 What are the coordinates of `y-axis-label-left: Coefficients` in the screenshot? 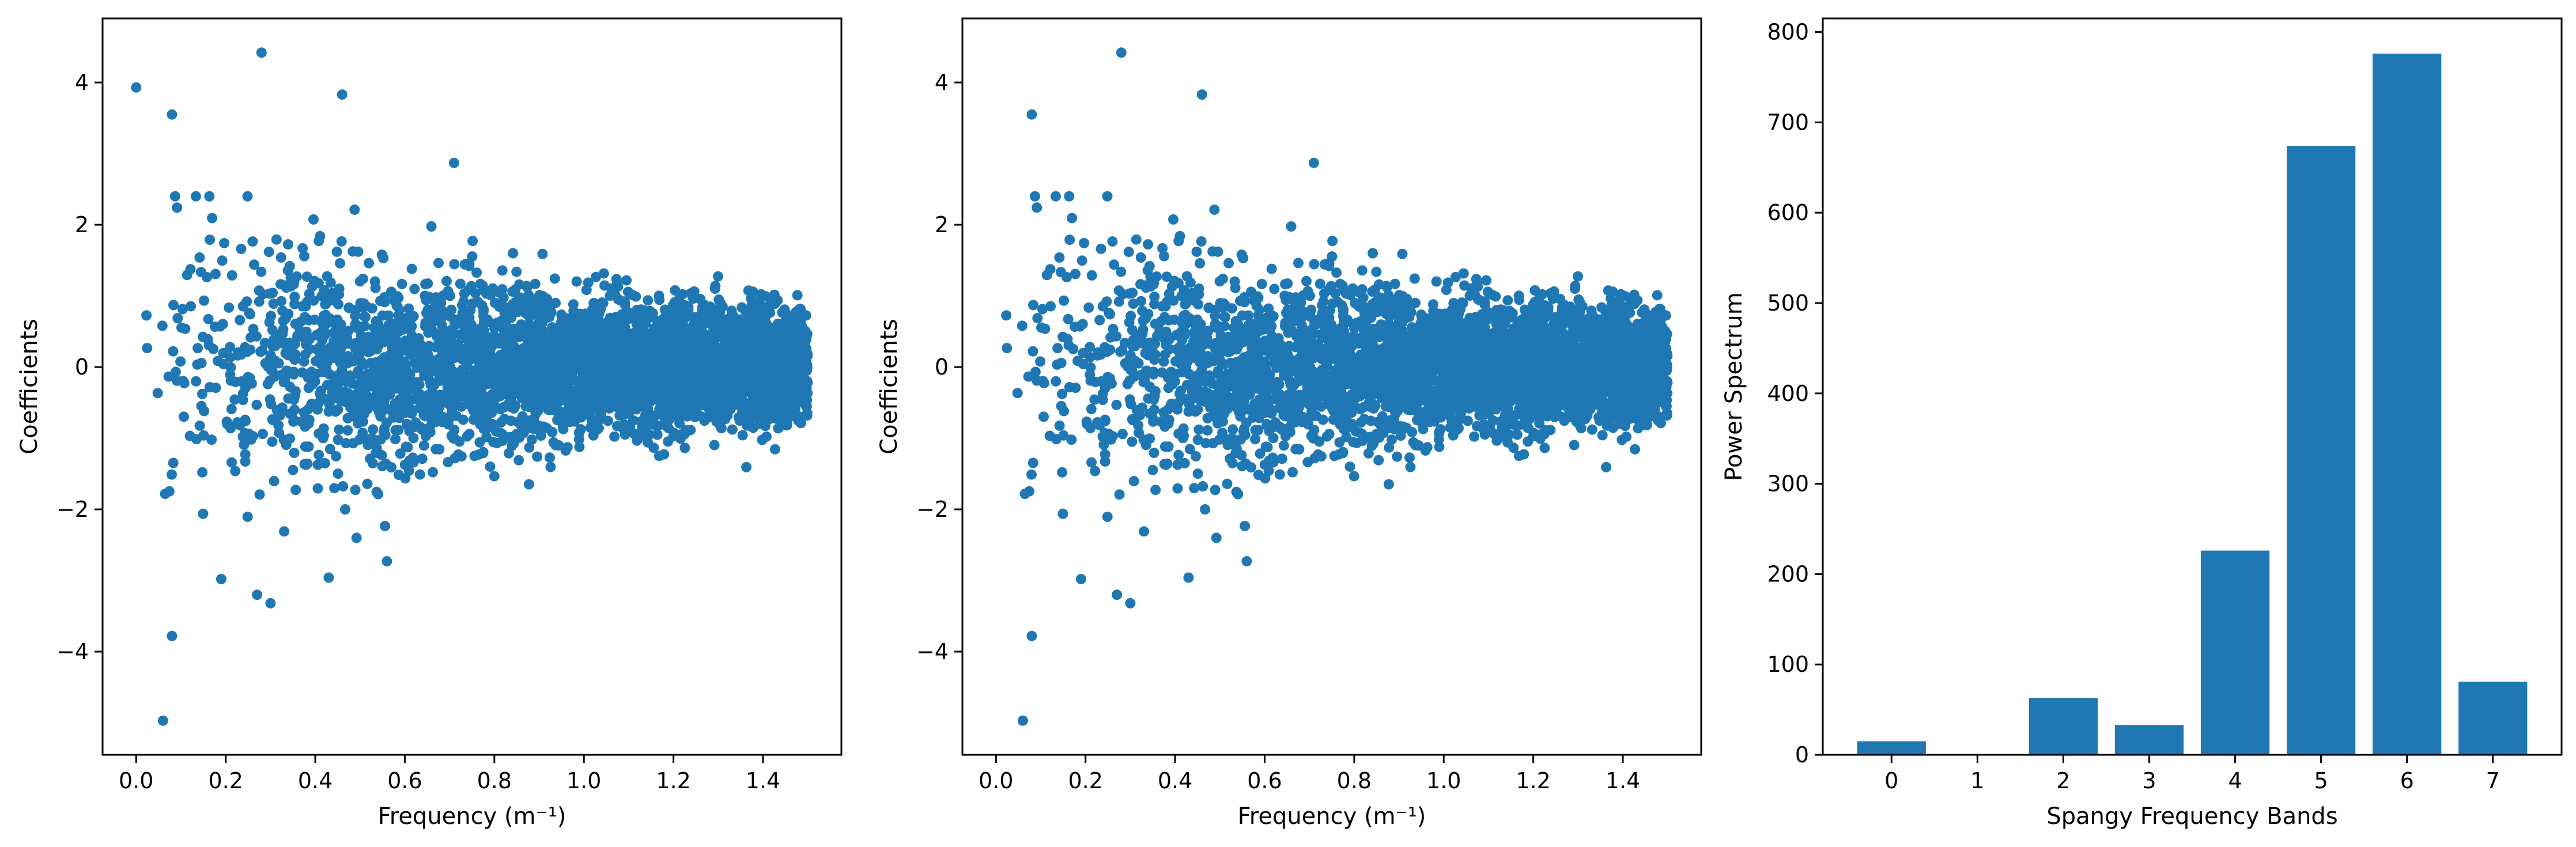 It's located at (29, 386).